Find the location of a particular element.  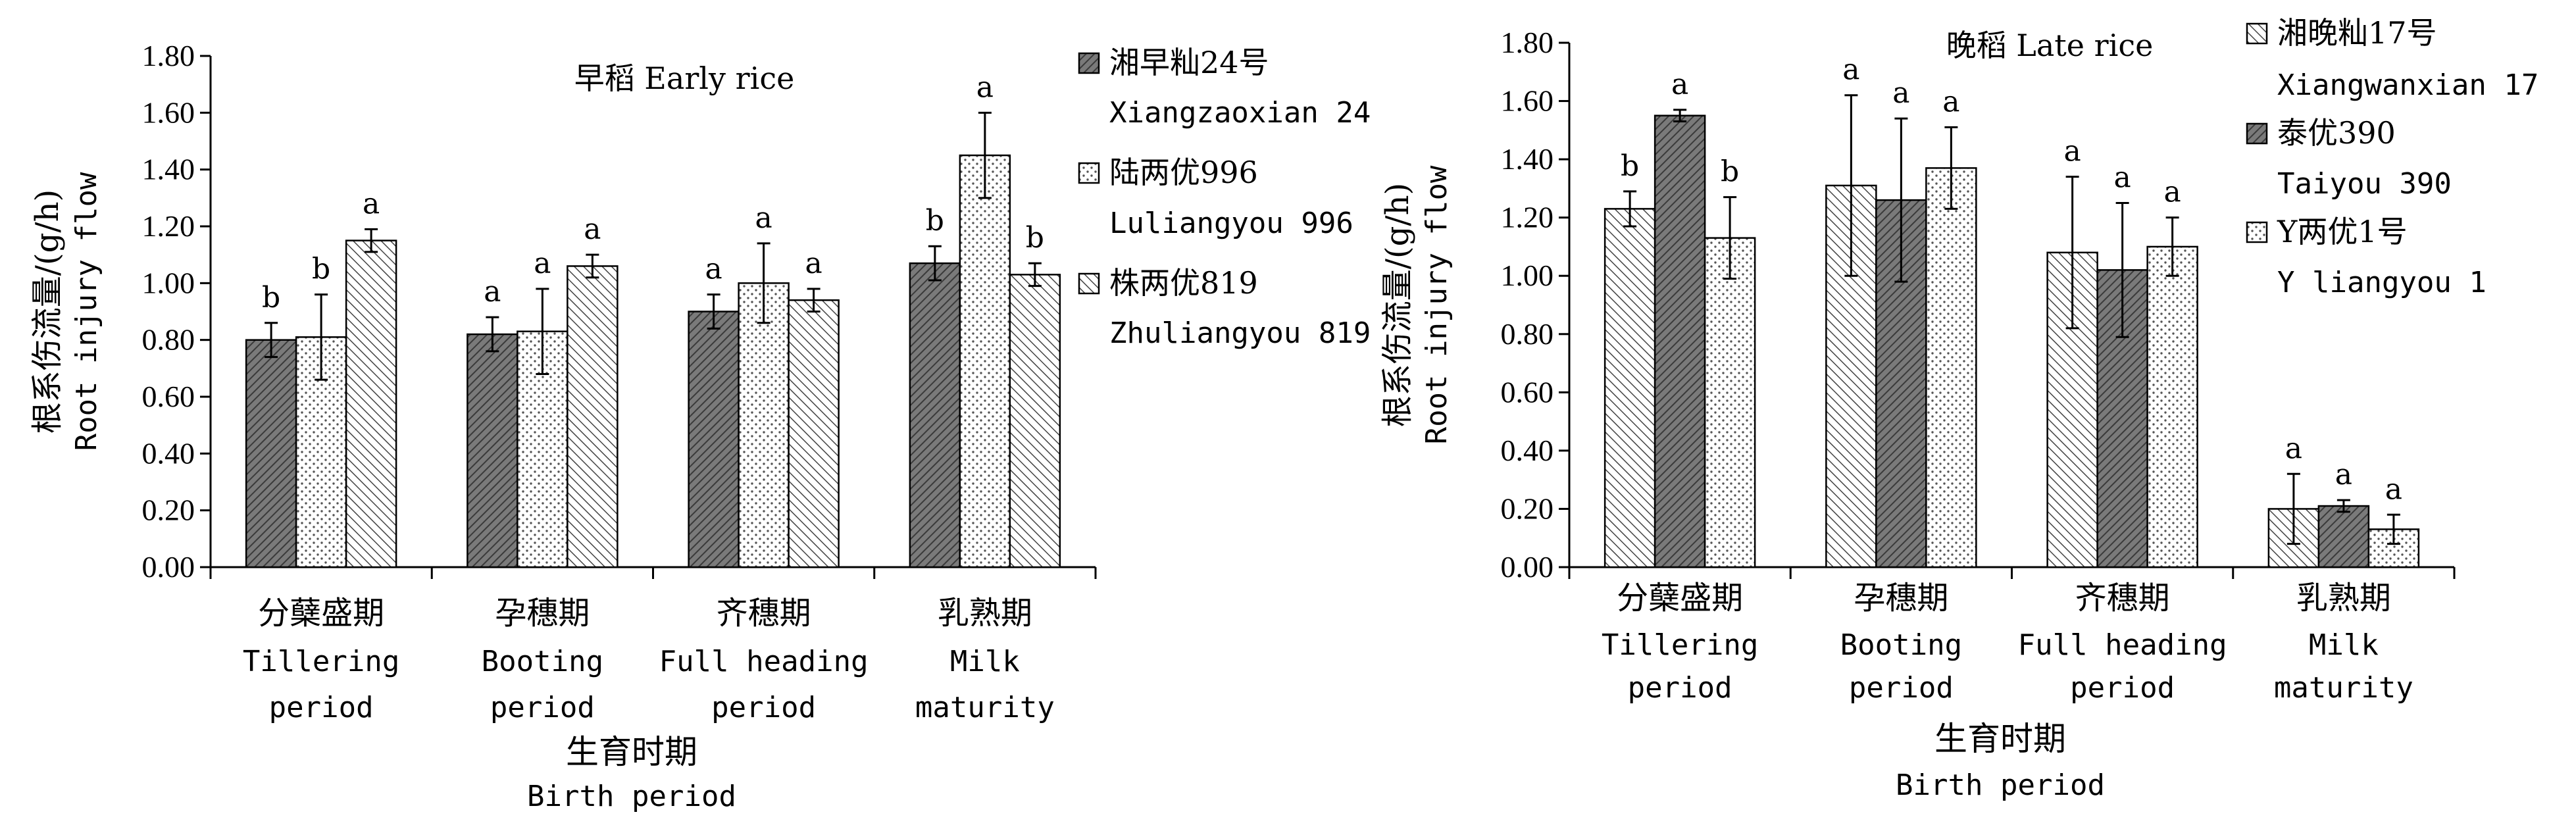

legend-entry: 泰优390 Taiyou 390 is located at coordinates (2349, 158).